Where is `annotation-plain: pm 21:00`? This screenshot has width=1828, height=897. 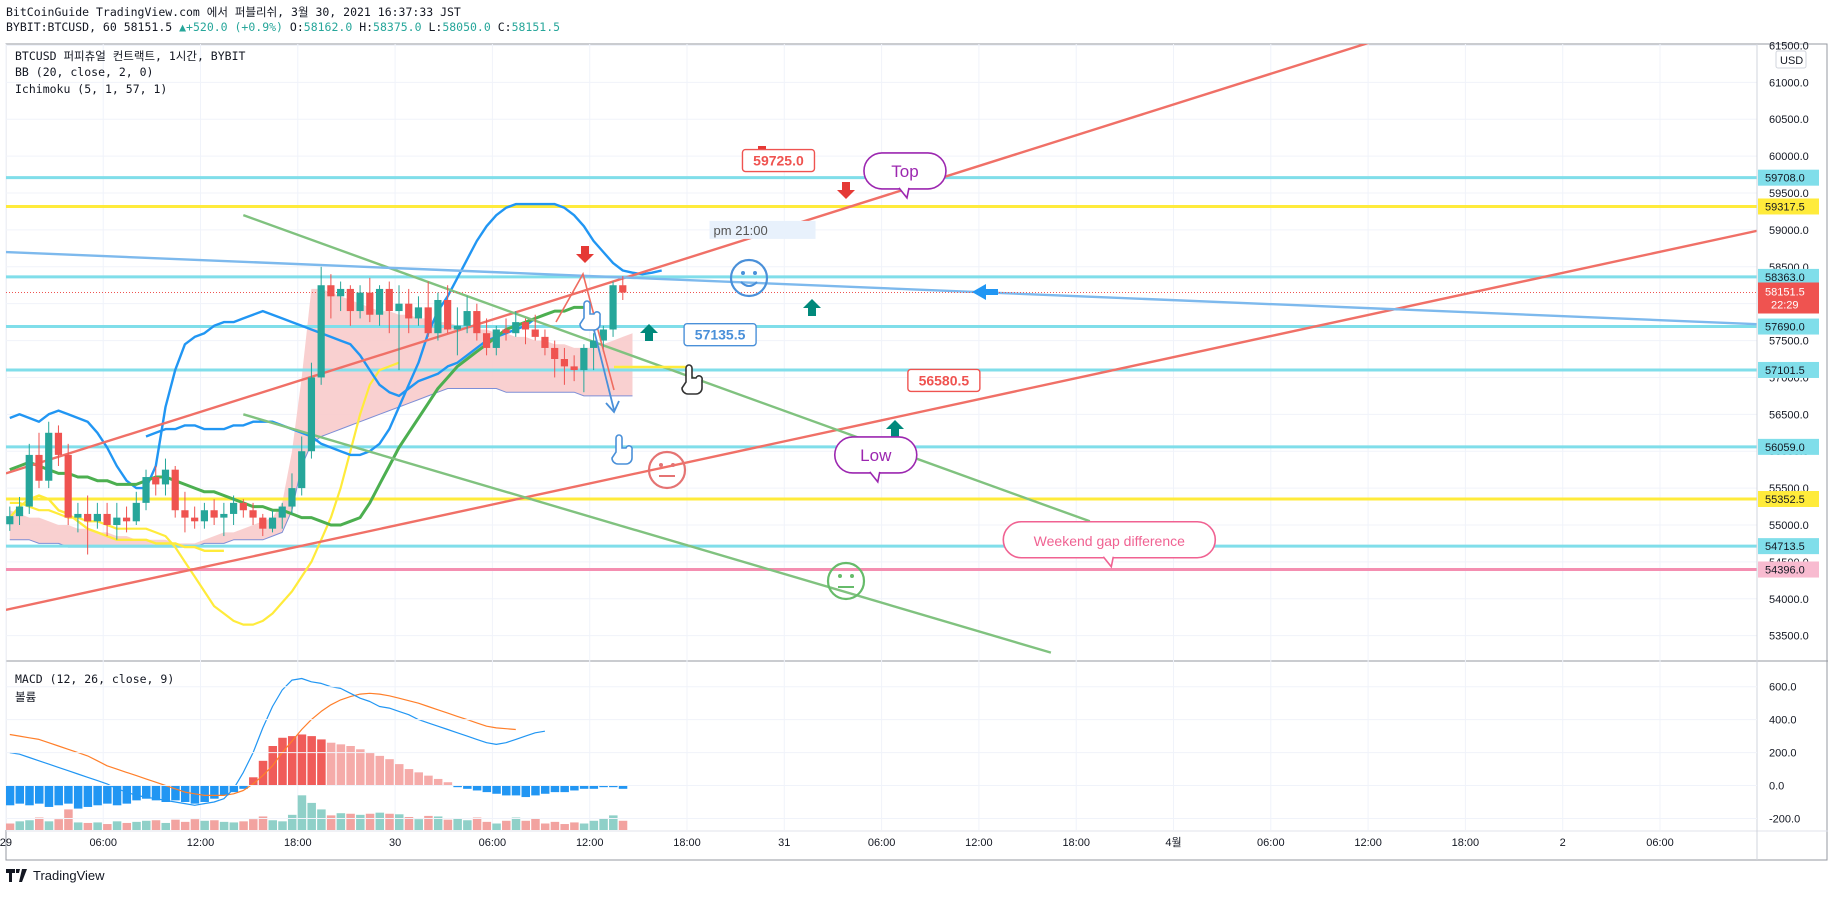
annotation-plain: pm 21:00 is located at coordinates (762, 229).